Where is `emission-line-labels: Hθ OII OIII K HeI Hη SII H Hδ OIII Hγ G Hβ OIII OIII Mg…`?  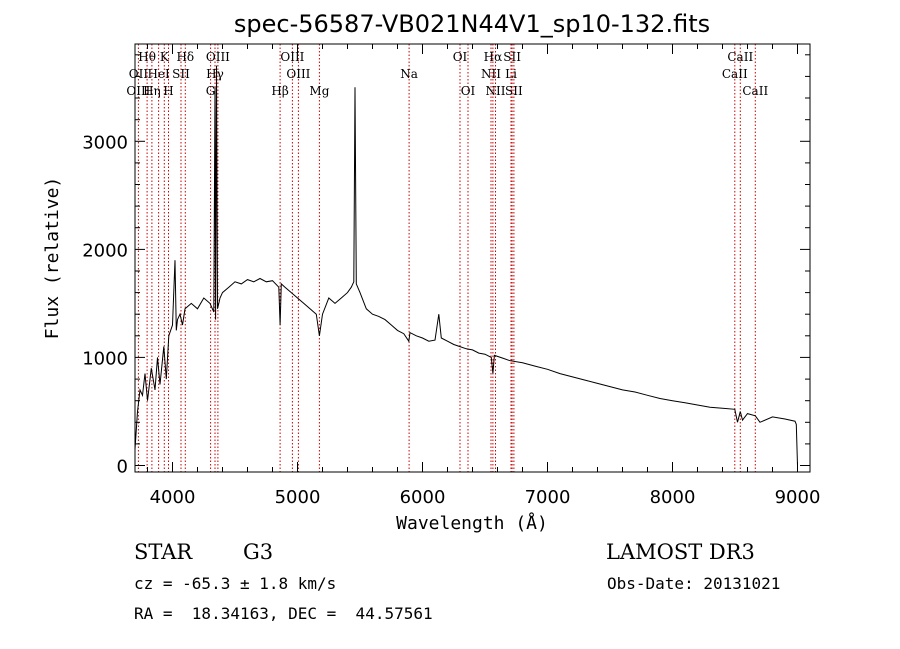 emission-line-labels: Hθ OII OIII K HeI Hη SII H Hδ OIII Hγ G Hβ OIII OIII Mg… is located at coordinates (447, 74).